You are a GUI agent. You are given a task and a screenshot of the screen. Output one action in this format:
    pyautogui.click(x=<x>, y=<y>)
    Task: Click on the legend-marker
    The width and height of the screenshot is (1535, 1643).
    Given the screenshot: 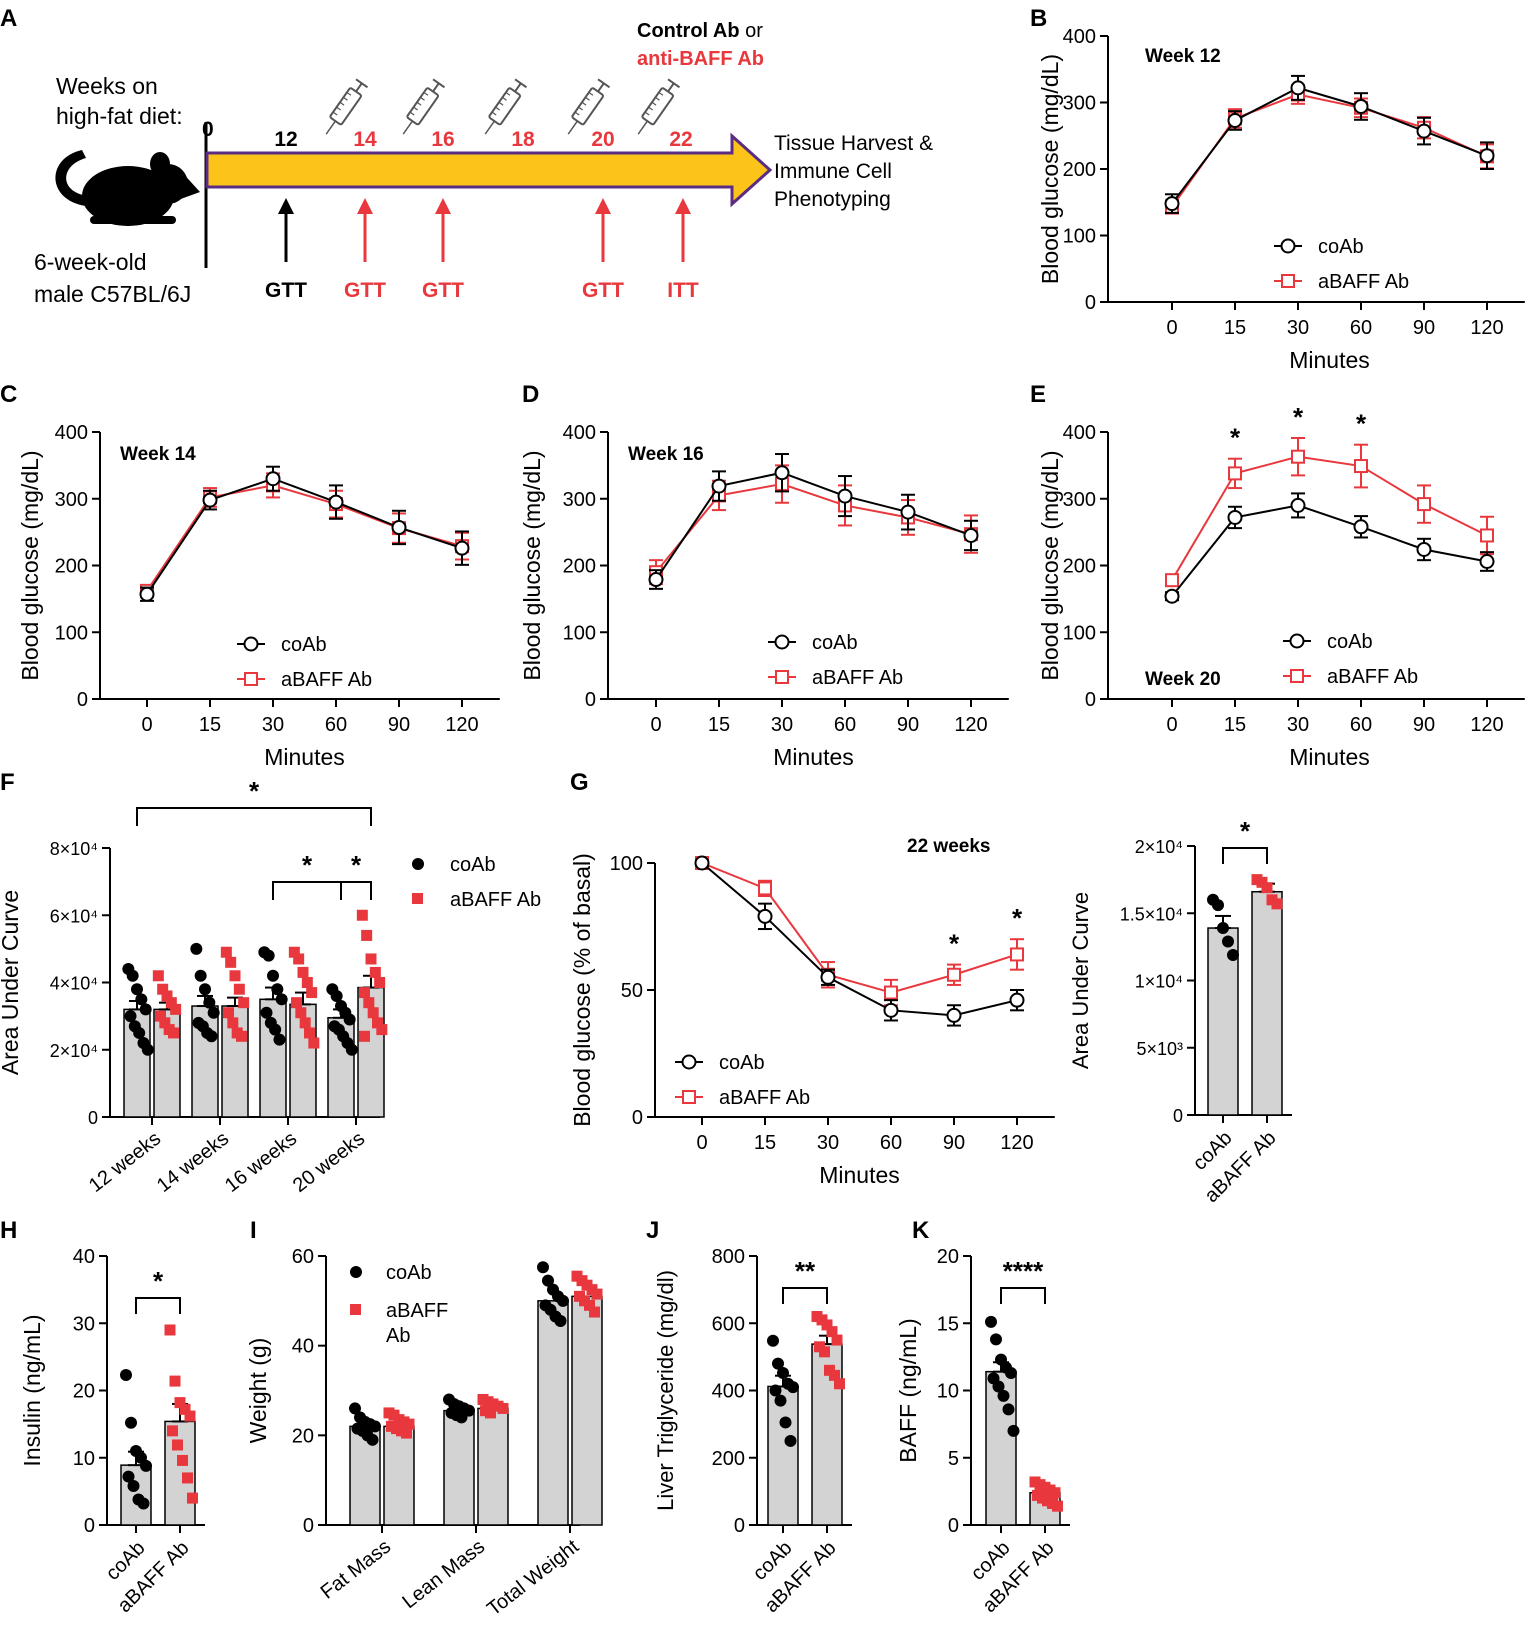 What is the action you would take?
    pyautogui.click(x=418, y=864)
    